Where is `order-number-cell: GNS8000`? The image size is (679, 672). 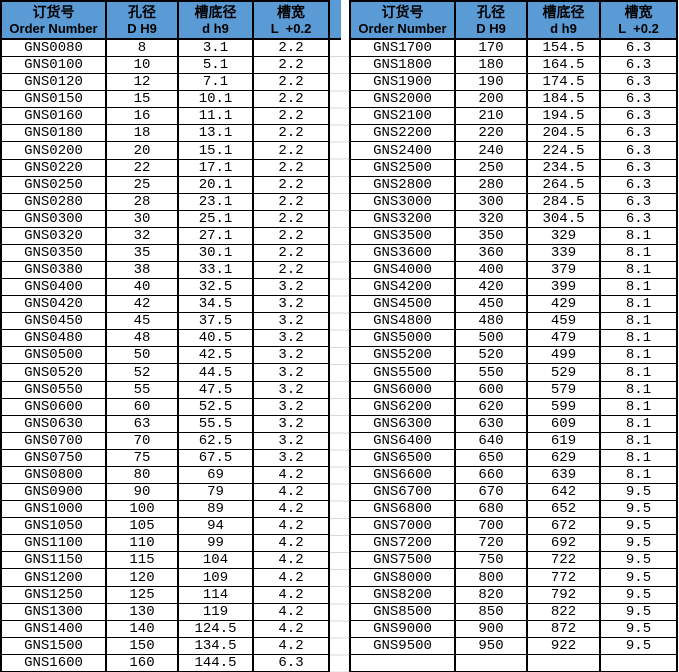
order-number-cell: GNS8000 is located at coordinates (402, 577).